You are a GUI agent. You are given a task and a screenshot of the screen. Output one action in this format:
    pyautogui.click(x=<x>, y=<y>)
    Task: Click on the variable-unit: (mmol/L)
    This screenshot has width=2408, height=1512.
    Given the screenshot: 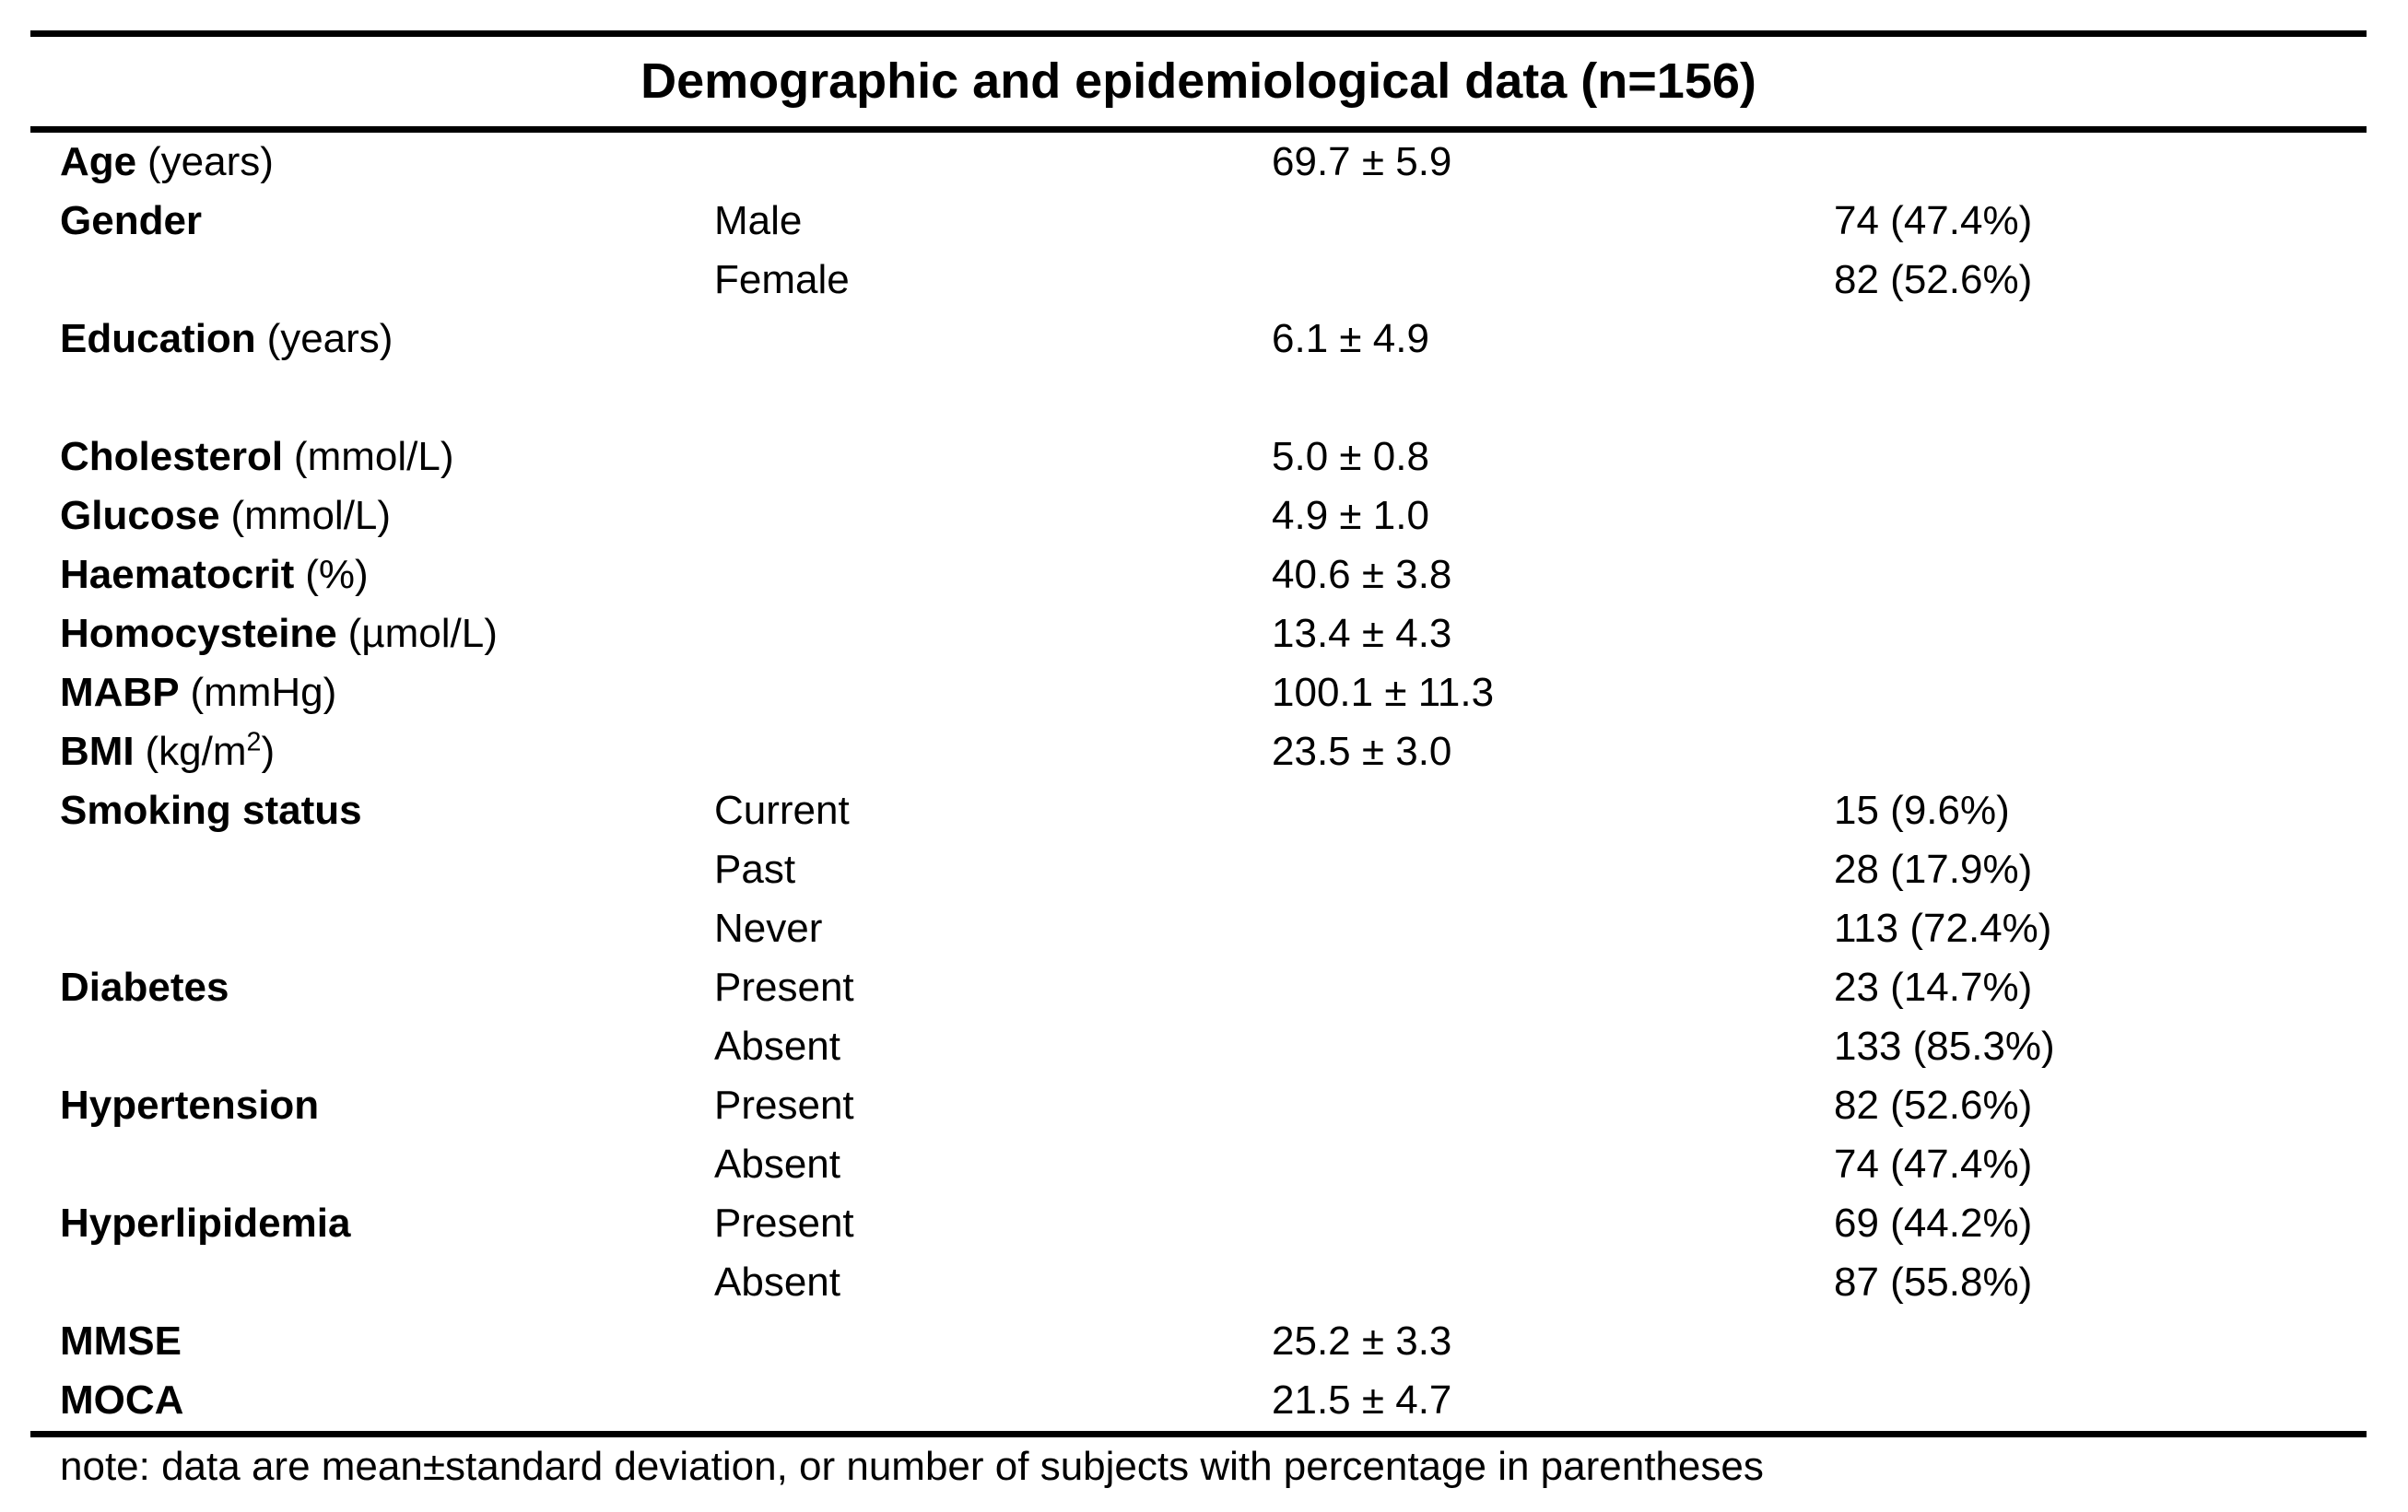 What is the action you would take?
    pyautogui.click(x=311, y=515)
    